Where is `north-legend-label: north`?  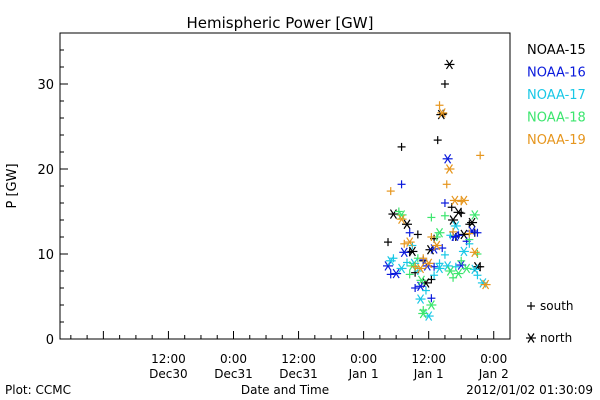
north-legend-label: north is located at coordinates (556, 338).